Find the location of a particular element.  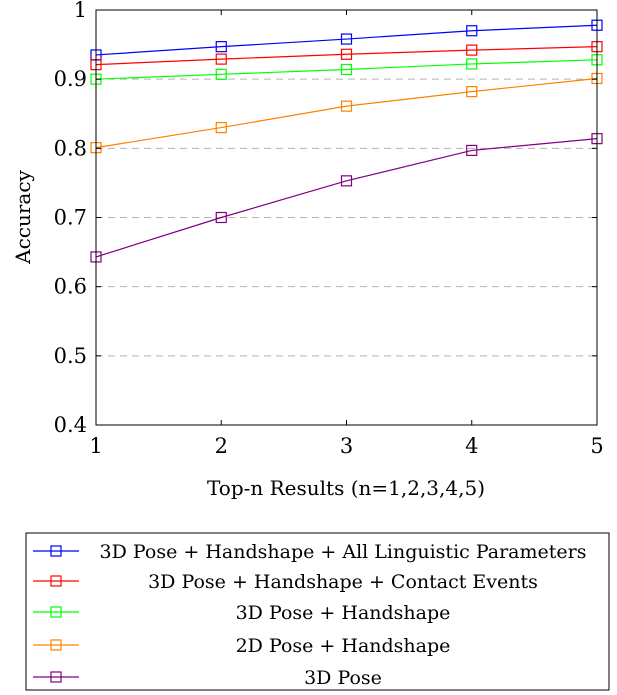

y-tick-label: 0.8 is located at coordinates (70, 148).